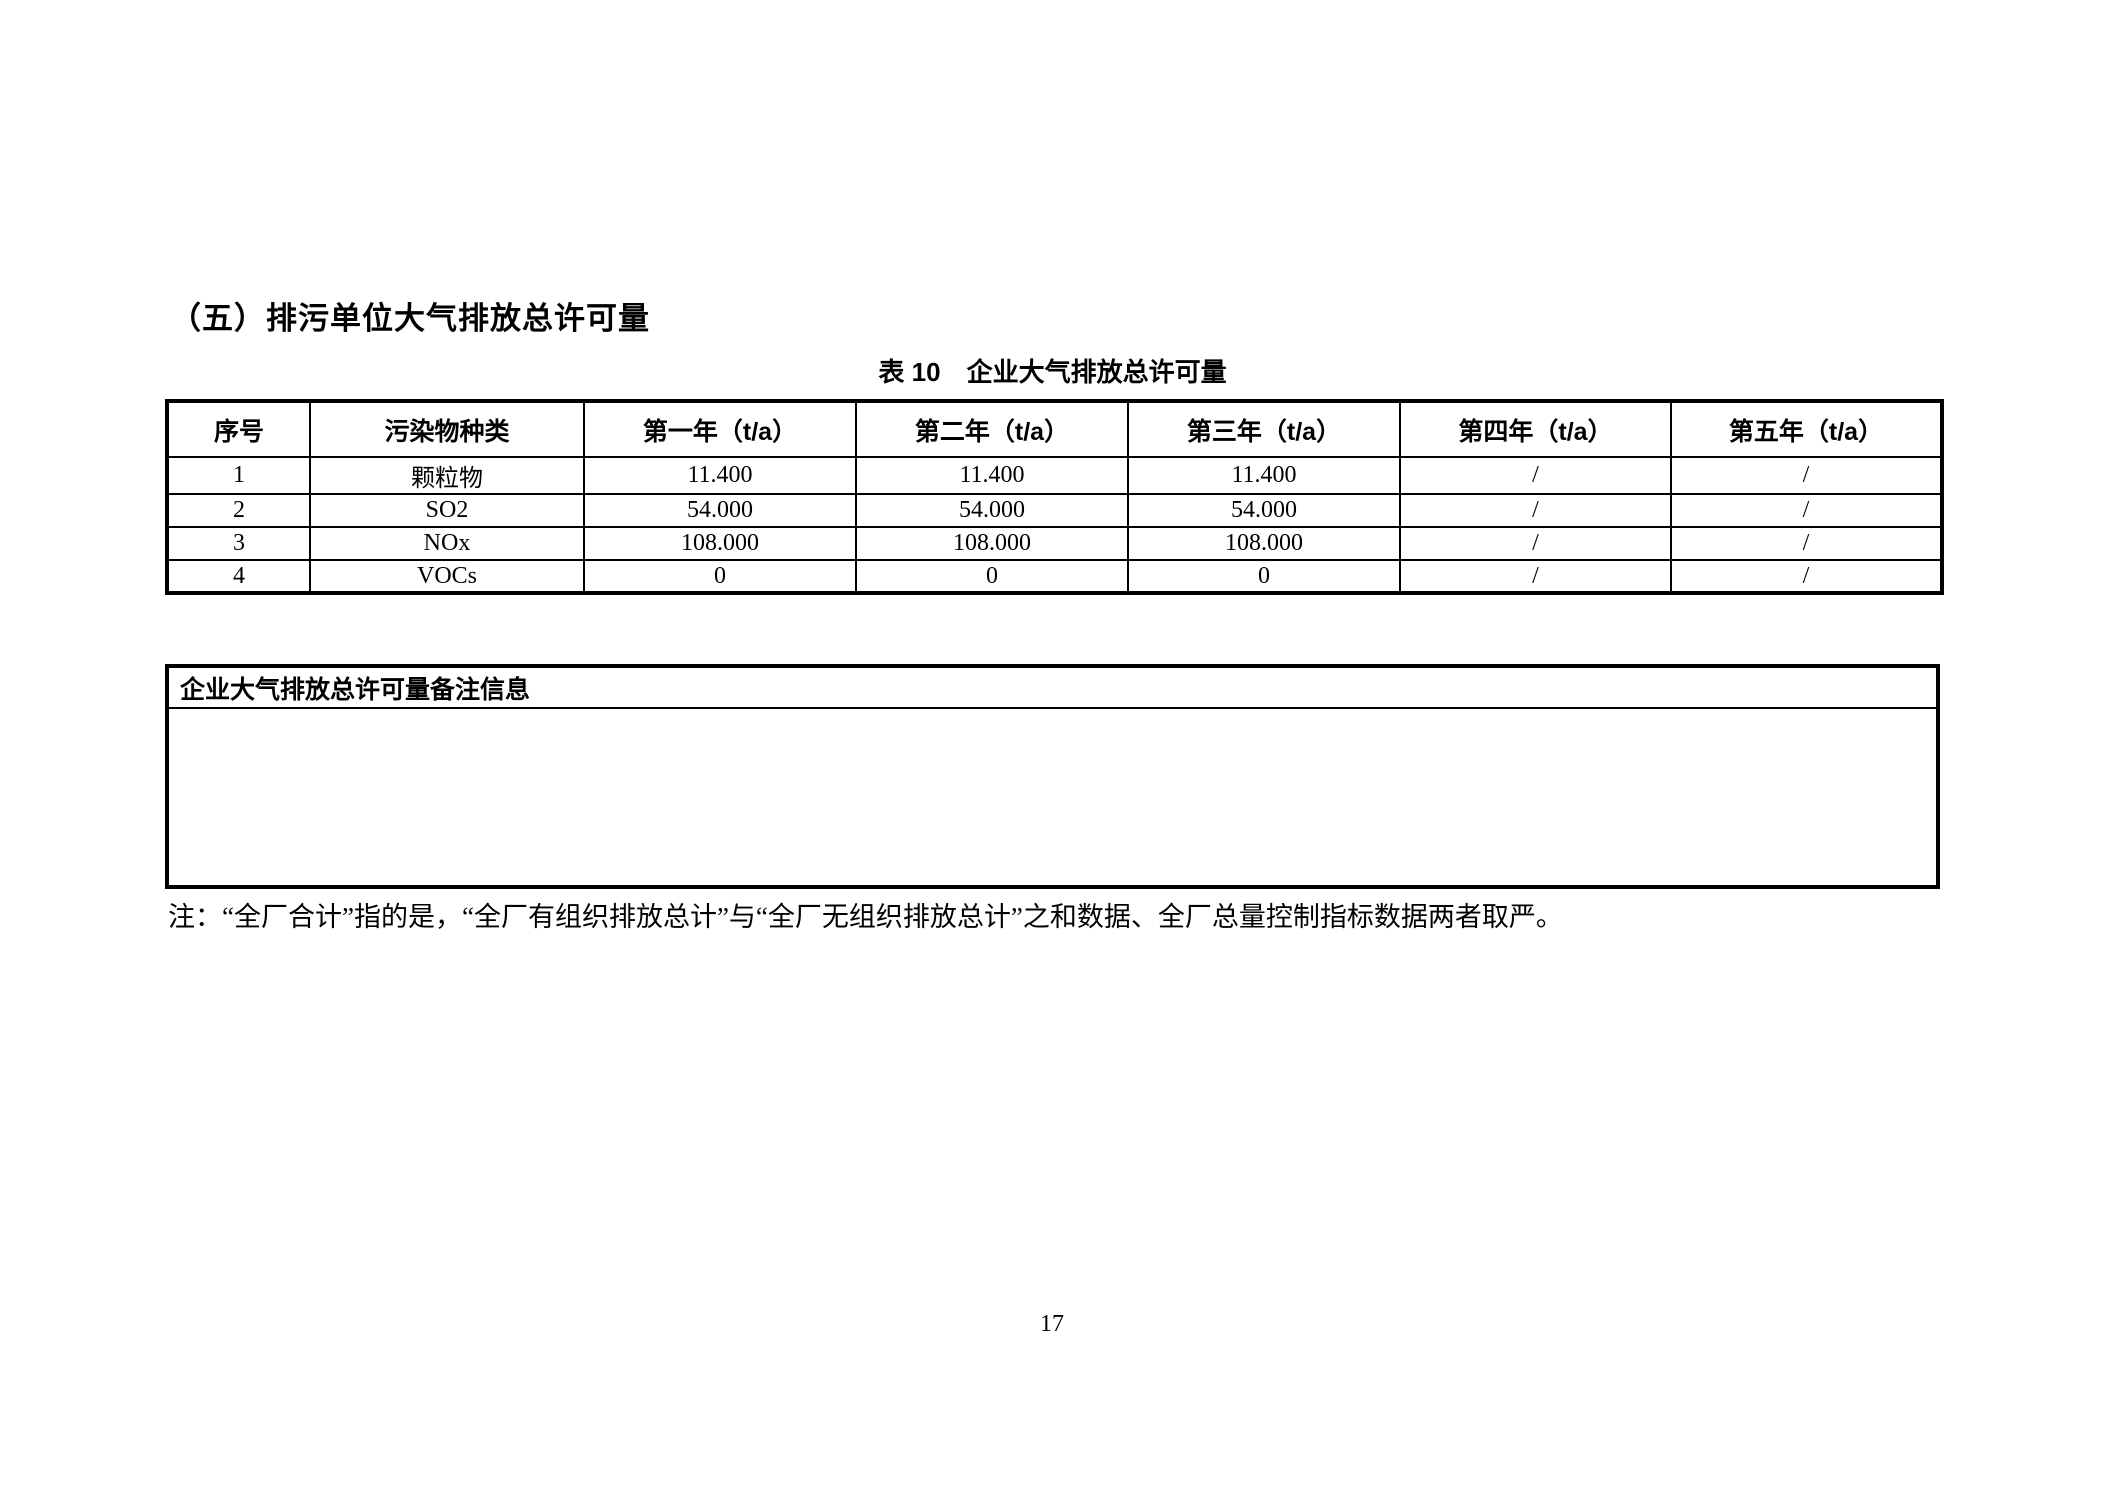 This screenshot has width=2104, height=1488. Describe the element at coordinates (1535, 429) in the screenshot. I see `column-header-year4: 第四年（t/a）` at that location.